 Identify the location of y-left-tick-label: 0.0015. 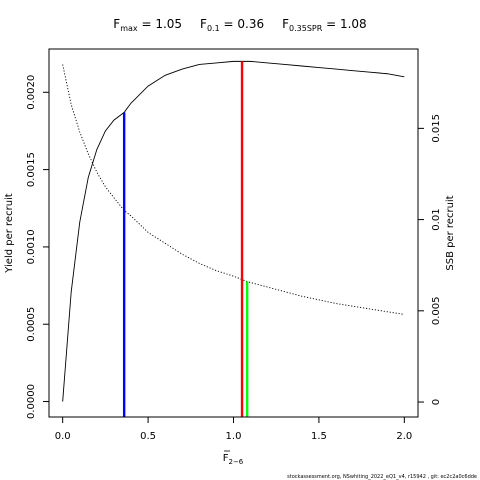
(31, 169).